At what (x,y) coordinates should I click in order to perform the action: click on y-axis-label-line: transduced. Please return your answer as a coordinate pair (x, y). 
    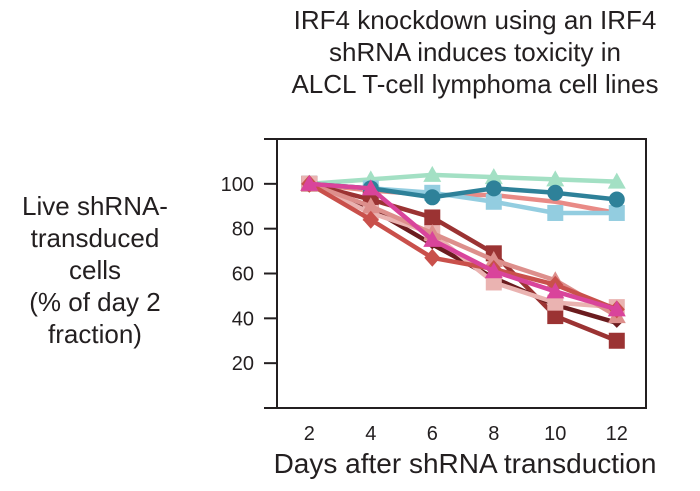
    Looking at the image, I should click on (95, 238).